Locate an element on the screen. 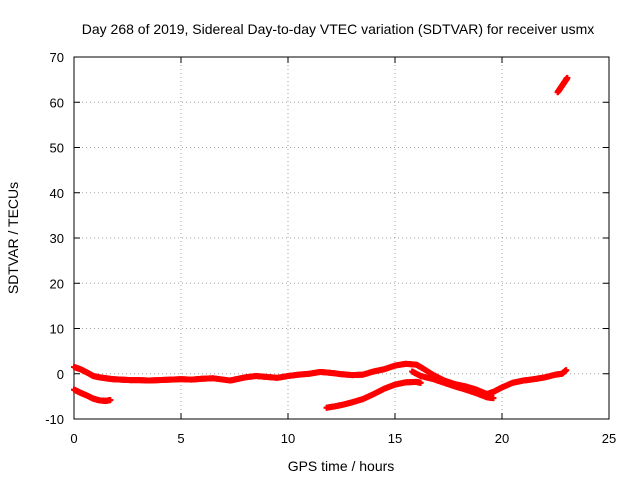 The height and width of the screenshot is (480, 640). y-tick-label: 70 is located at coordinates (57, 57).